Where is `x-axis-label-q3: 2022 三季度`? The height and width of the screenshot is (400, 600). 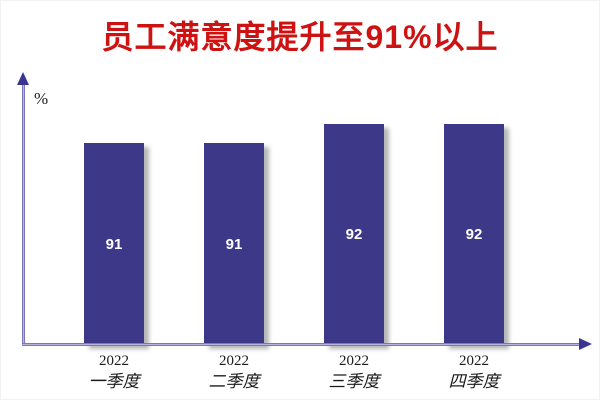 x-axis-label-q3: 2022 三季度 is located at coordinates (354, 372).